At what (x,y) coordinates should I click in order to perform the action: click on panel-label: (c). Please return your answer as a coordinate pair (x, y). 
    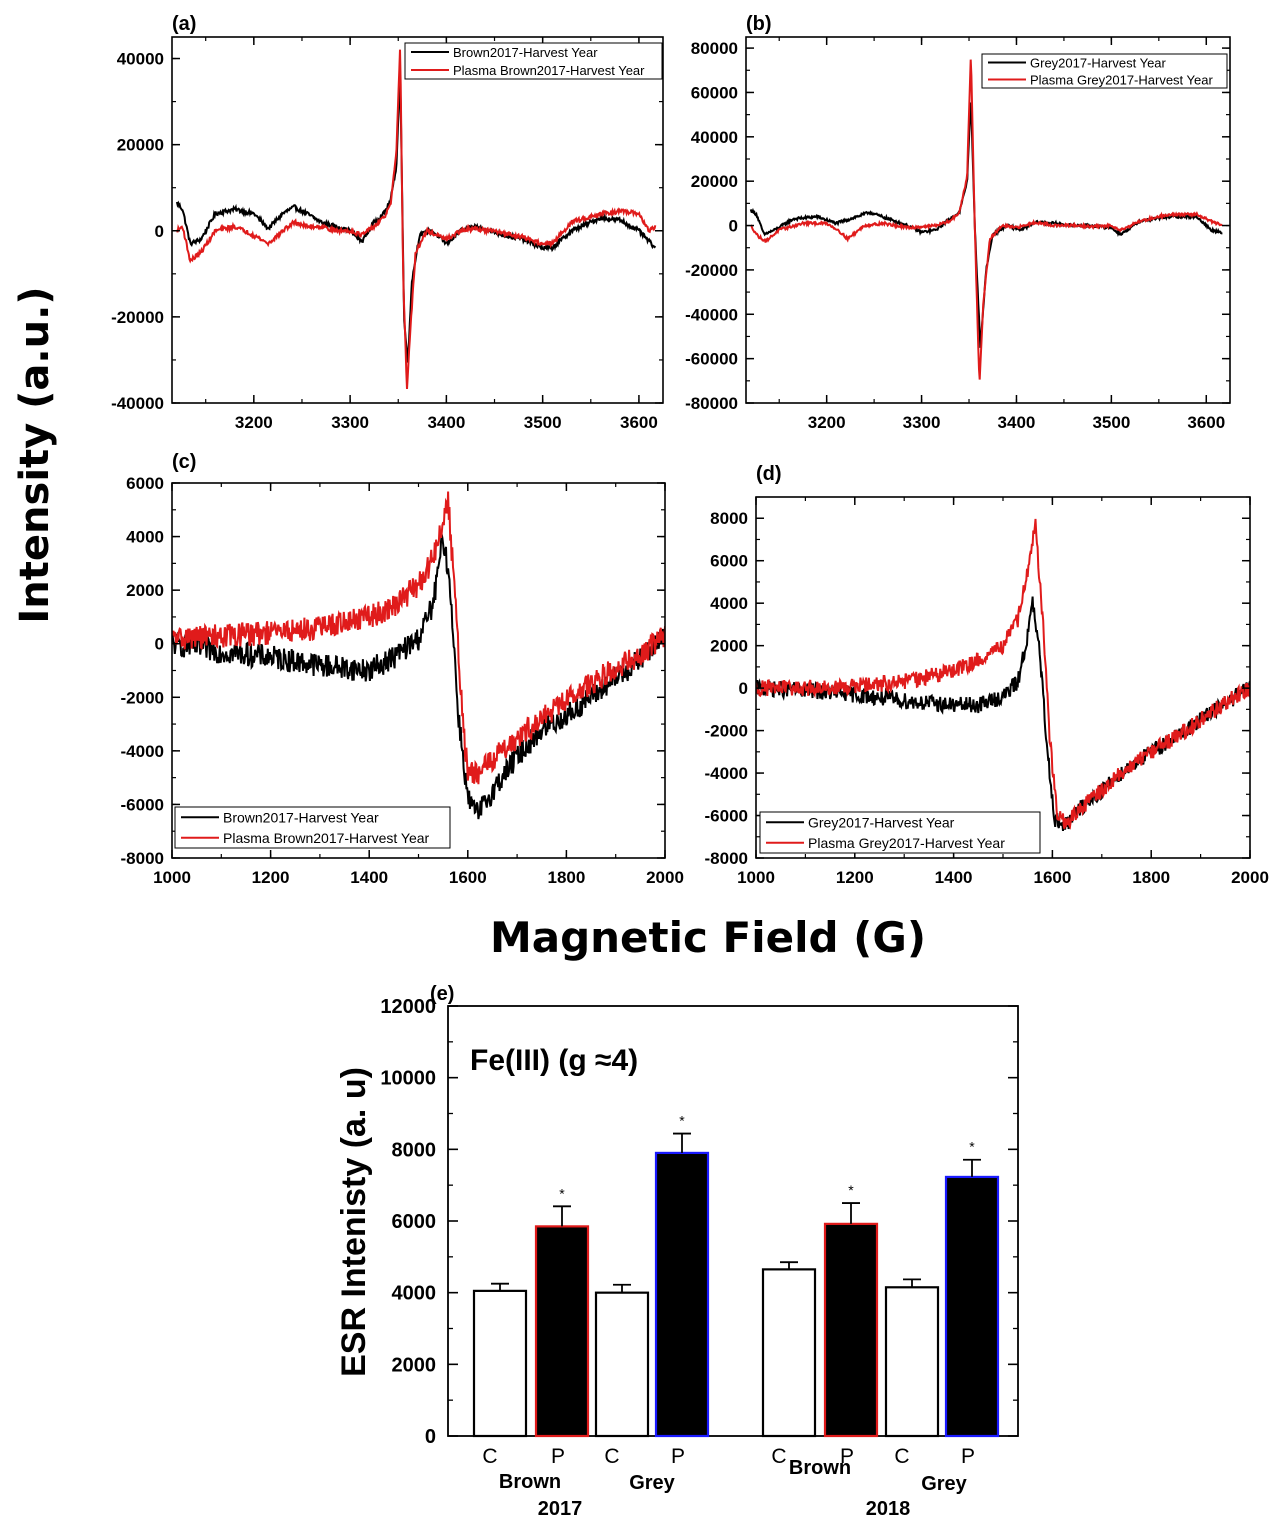
    Looking at the image, I should click on (184, 462).